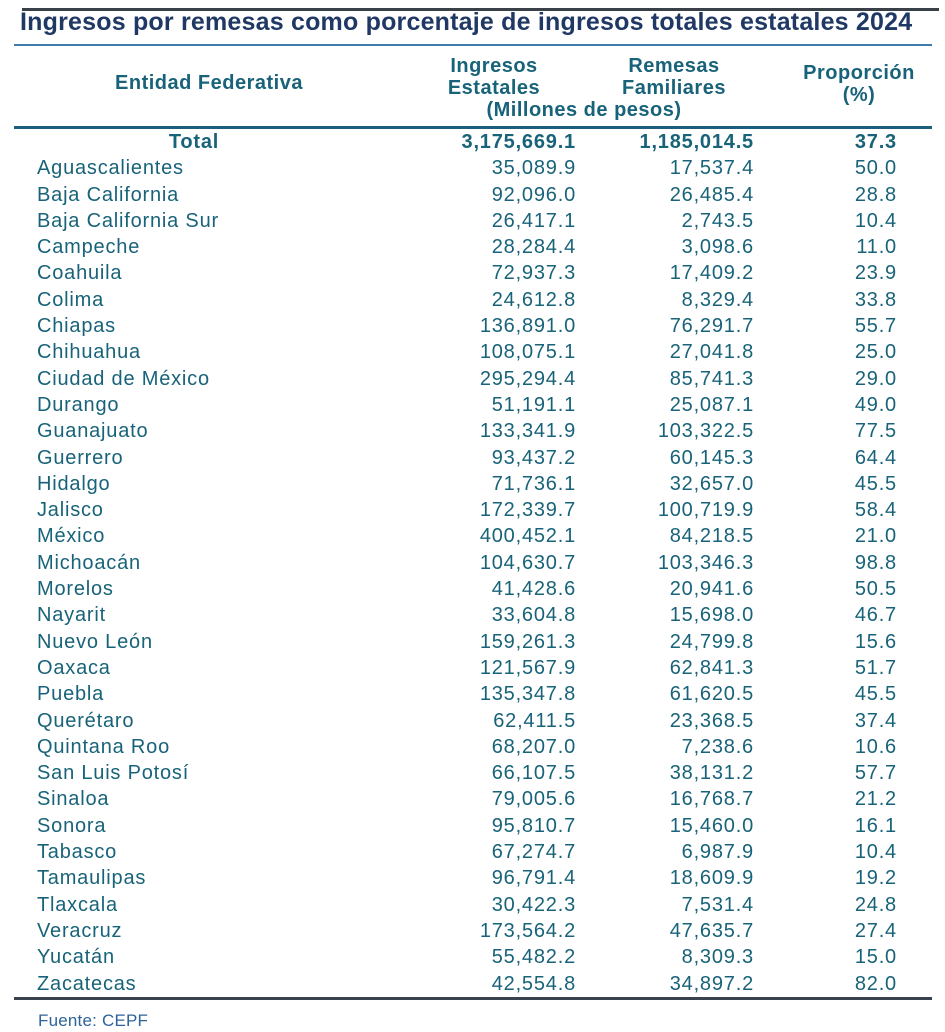 Image resolution: width=945 pixels, height=1032 pixels. I want to click on ingresos-cell: 400,452.1, so click(527, 536).